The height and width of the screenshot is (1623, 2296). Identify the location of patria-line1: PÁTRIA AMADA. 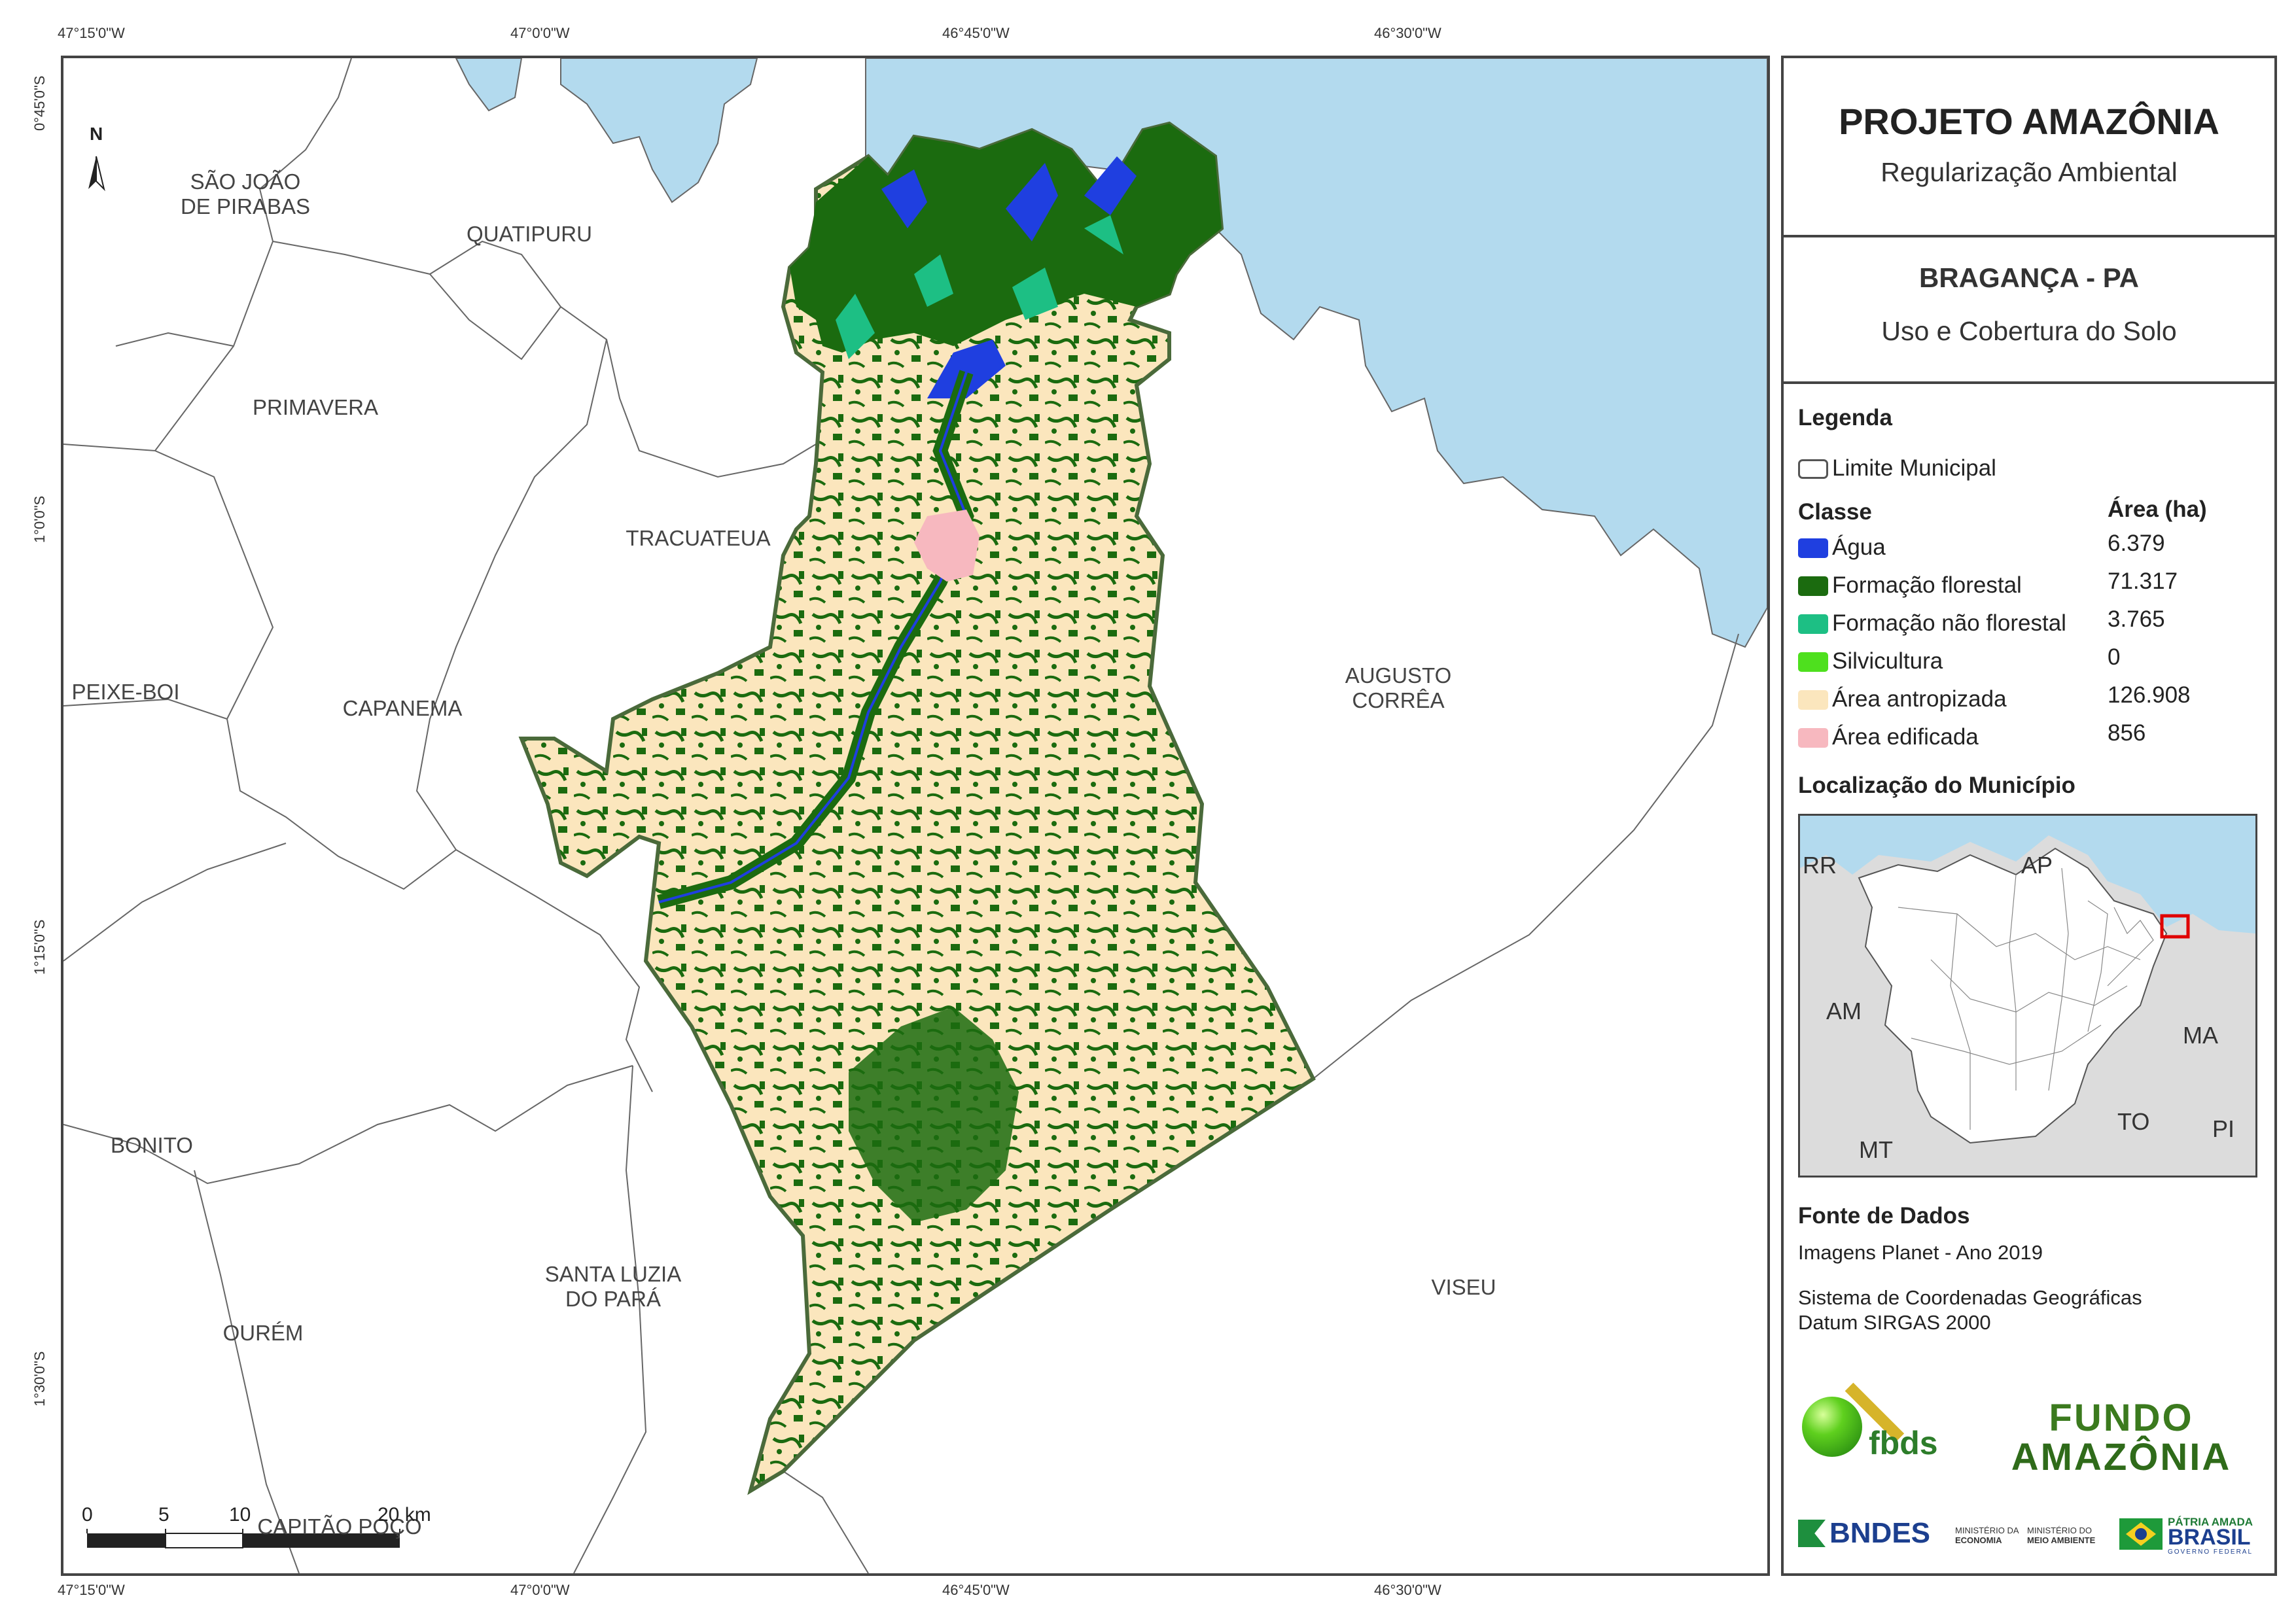
(2210, 1522).